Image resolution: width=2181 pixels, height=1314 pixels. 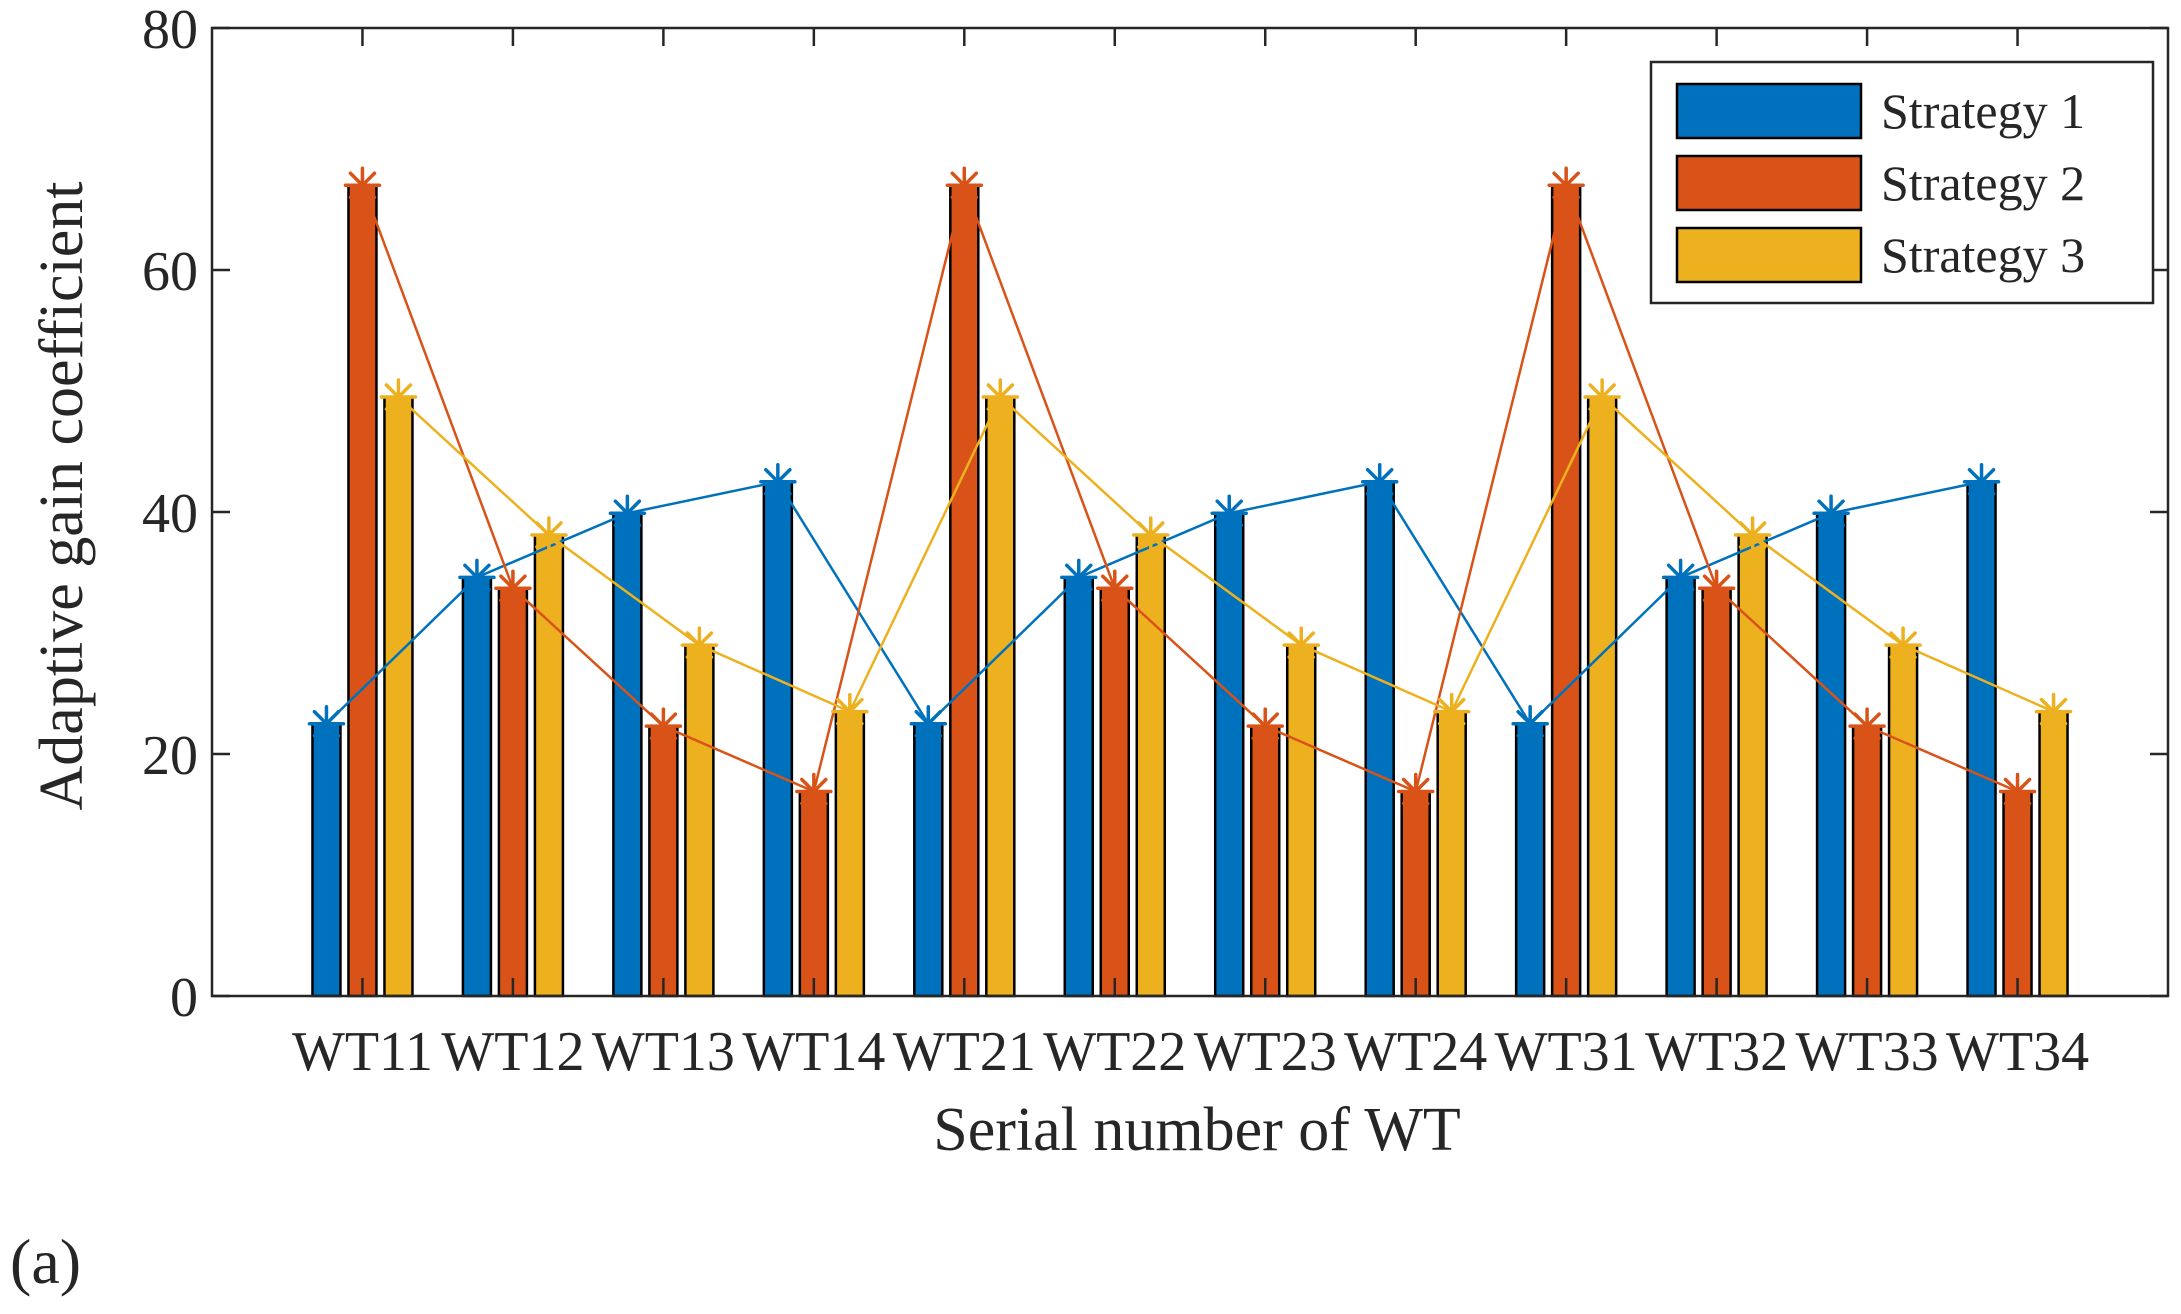 What do you see at coordinates (1566, 185) in the screenshot?
I see `marker-strategy-2-wt31` at bounding box center [1566, 185].